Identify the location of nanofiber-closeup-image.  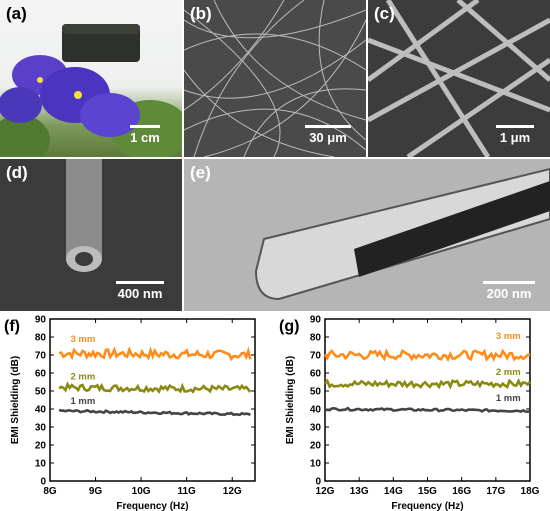
(459, 78).